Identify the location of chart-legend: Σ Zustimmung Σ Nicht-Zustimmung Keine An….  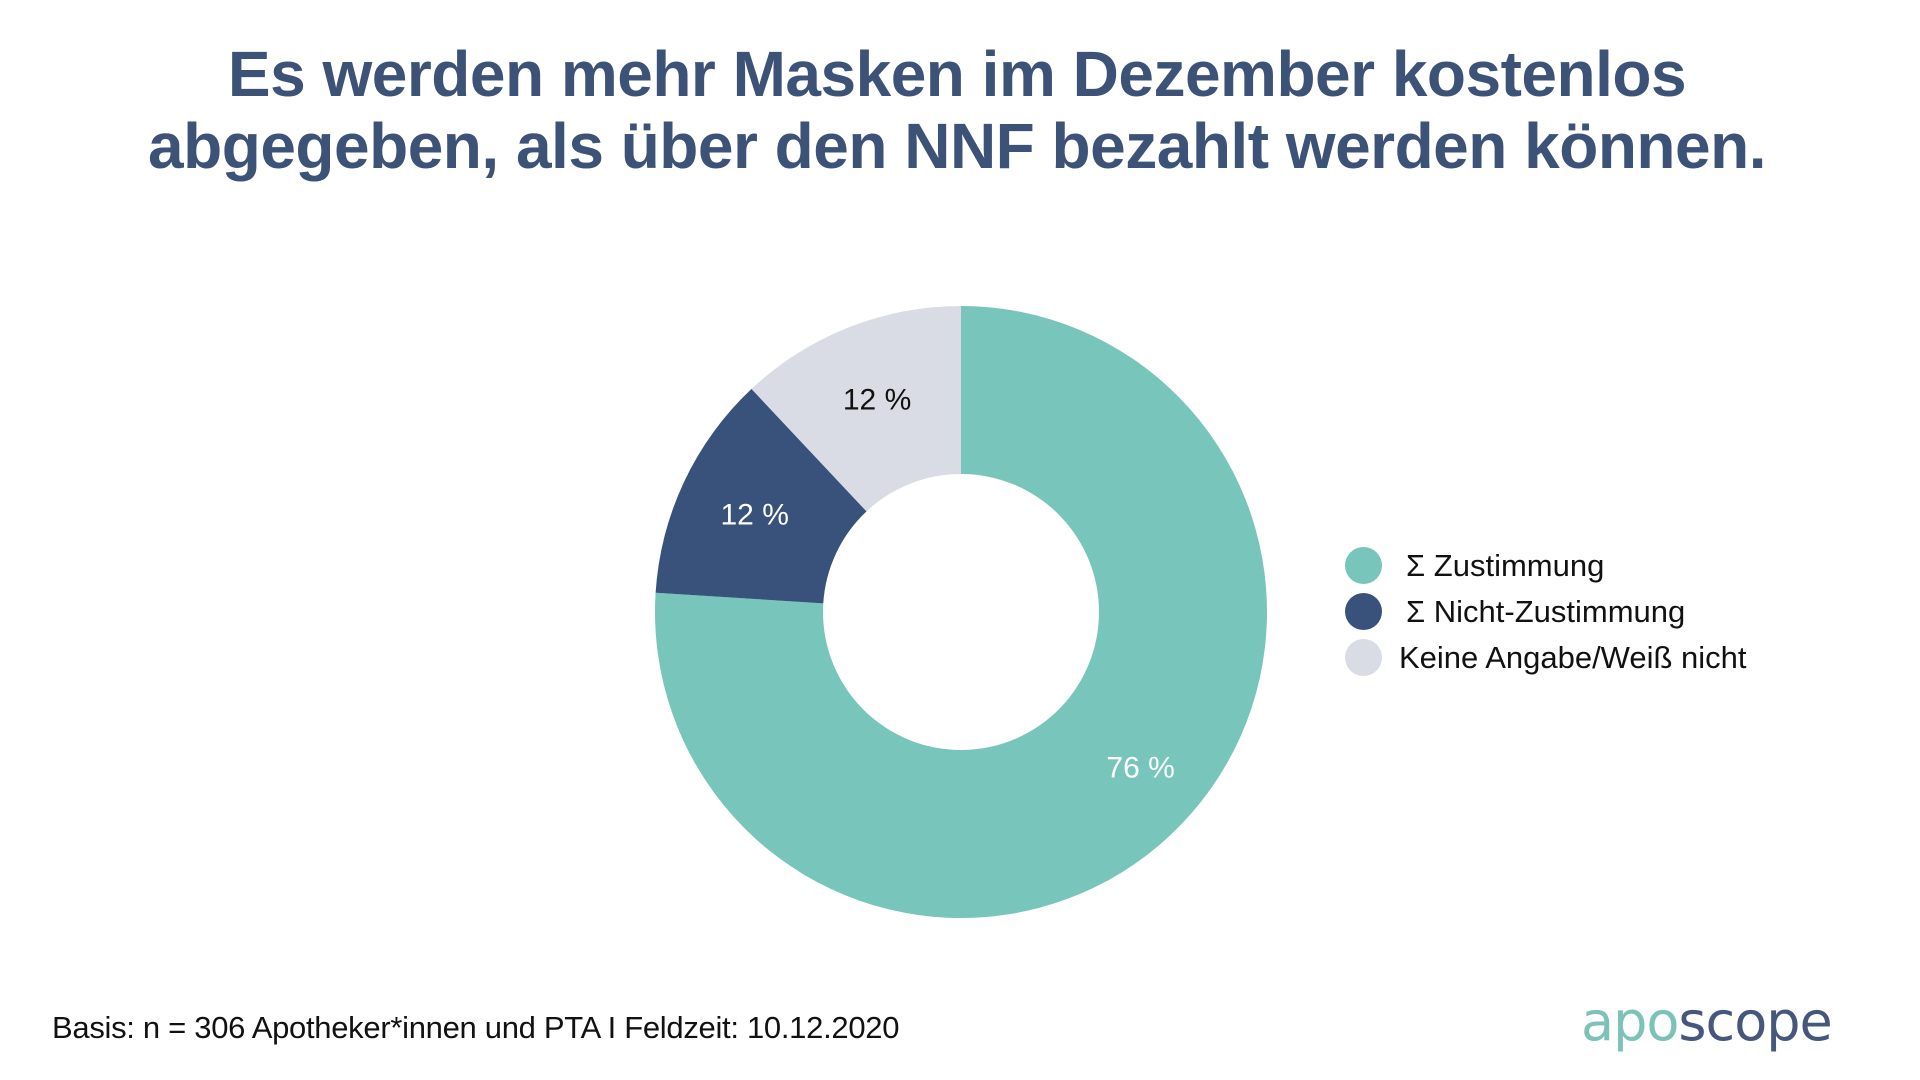
(1546, 616).